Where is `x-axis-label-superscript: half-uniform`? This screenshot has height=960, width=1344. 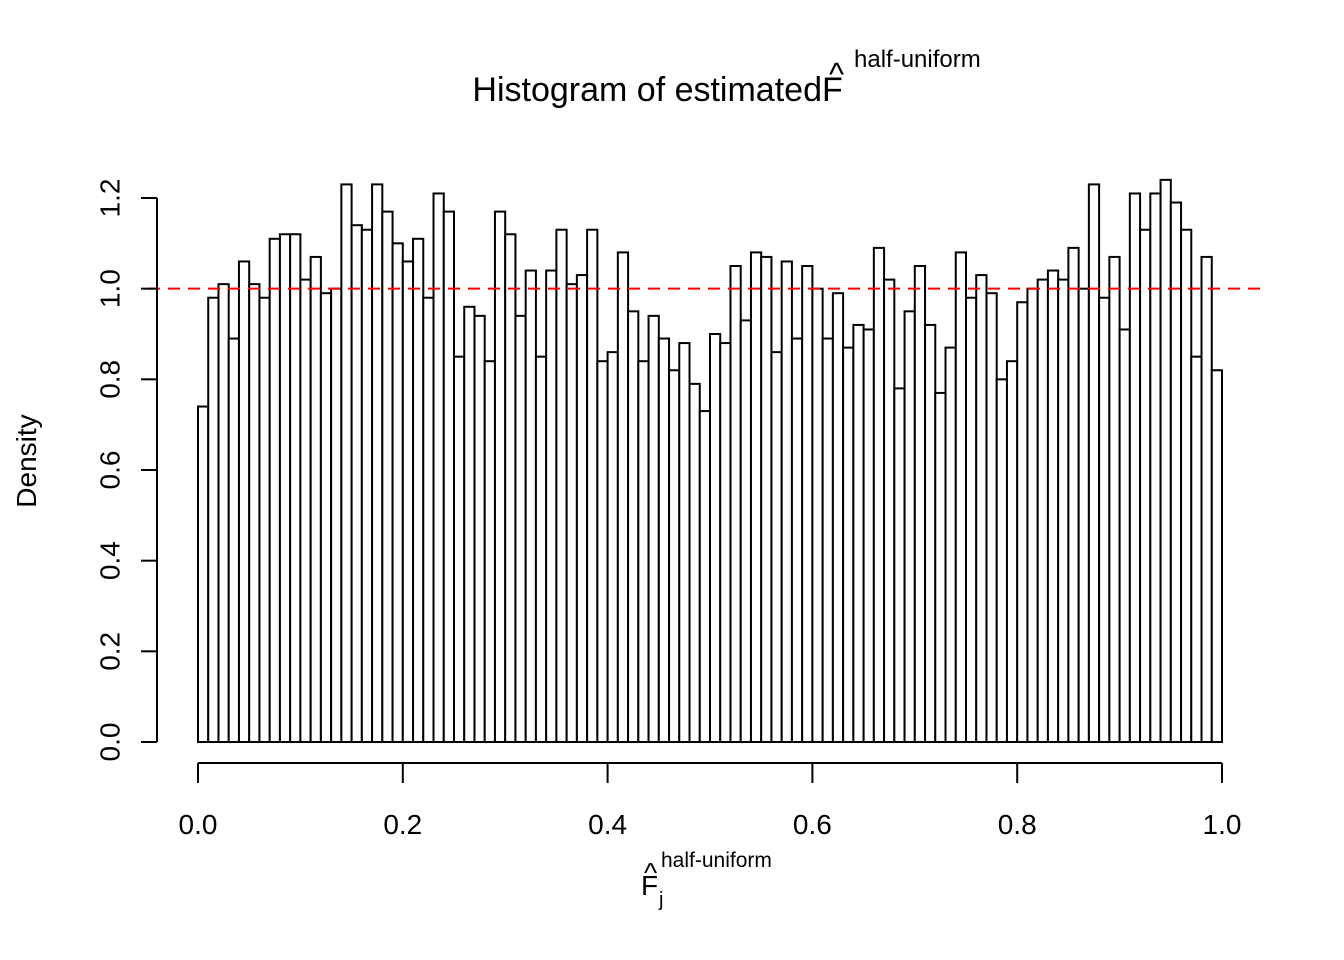 x-axis-label-superscript: half-uniform is located at coordinates (716, 860).